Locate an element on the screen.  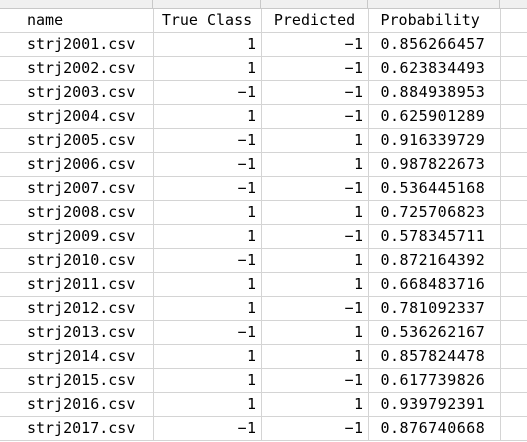
cell-probability: 0.916339729 is located at coordinates (434, 140).